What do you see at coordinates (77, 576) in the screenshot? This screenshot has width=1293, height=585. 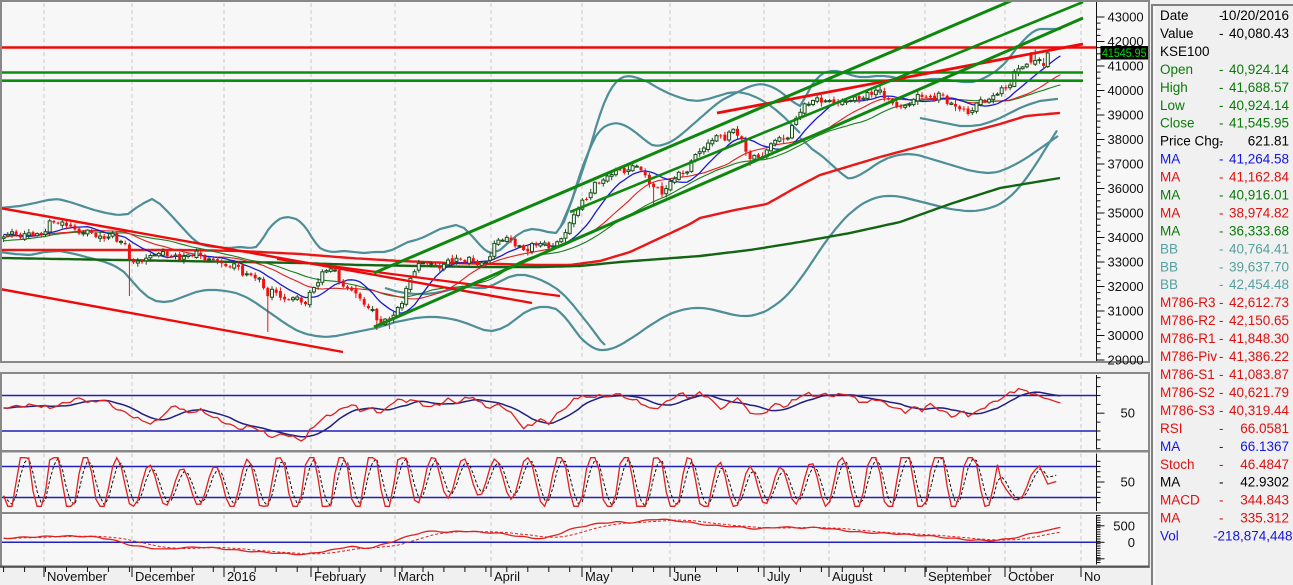 I see `svg-text: November` at bounding box center [77, 576].